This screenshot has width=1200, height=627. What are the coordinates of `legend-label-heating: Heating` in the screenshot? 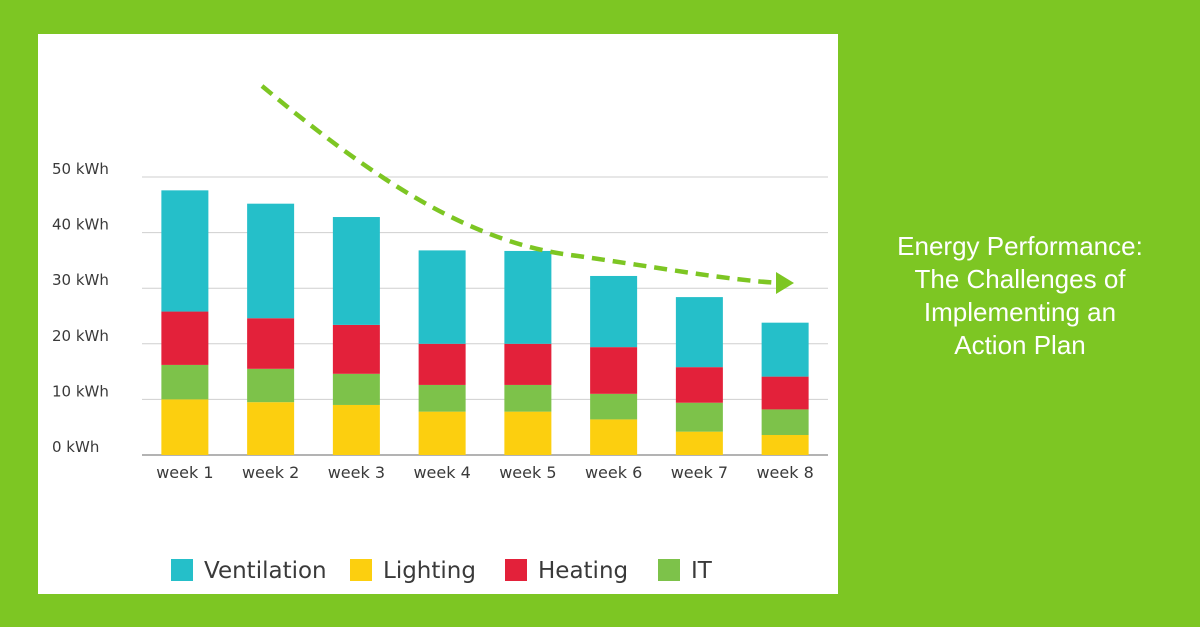 It's located at (583, 571).